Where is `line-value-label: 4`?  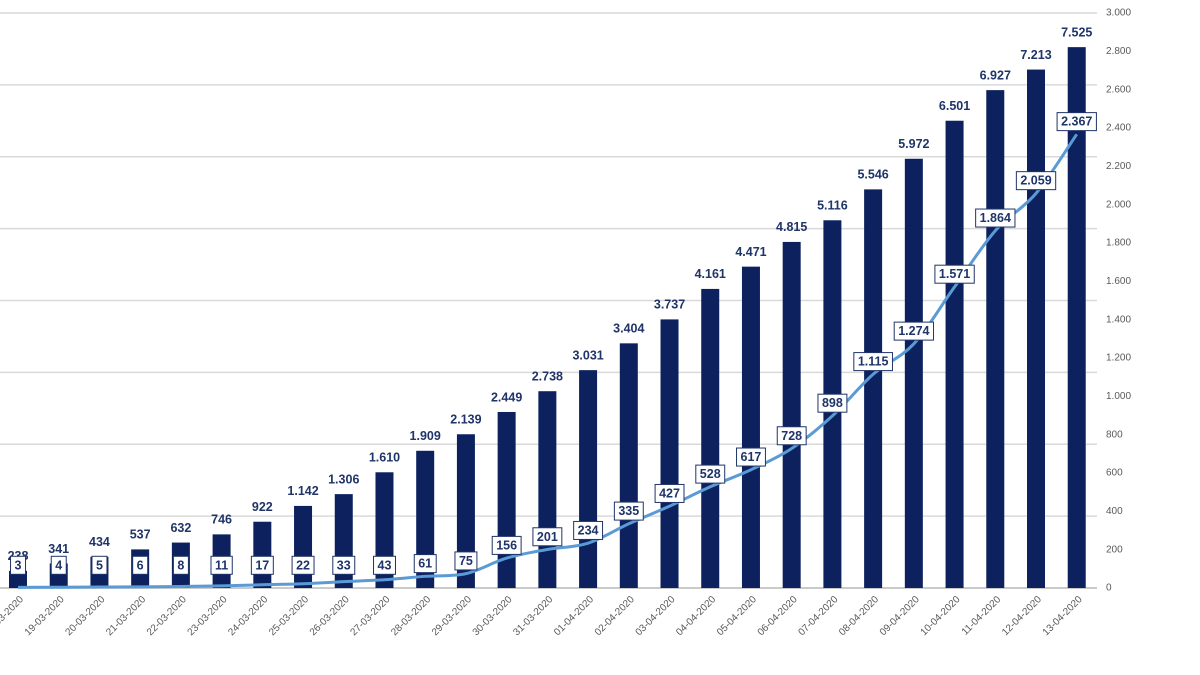 line-value-label: 4 is located at coordinates (58, 565).